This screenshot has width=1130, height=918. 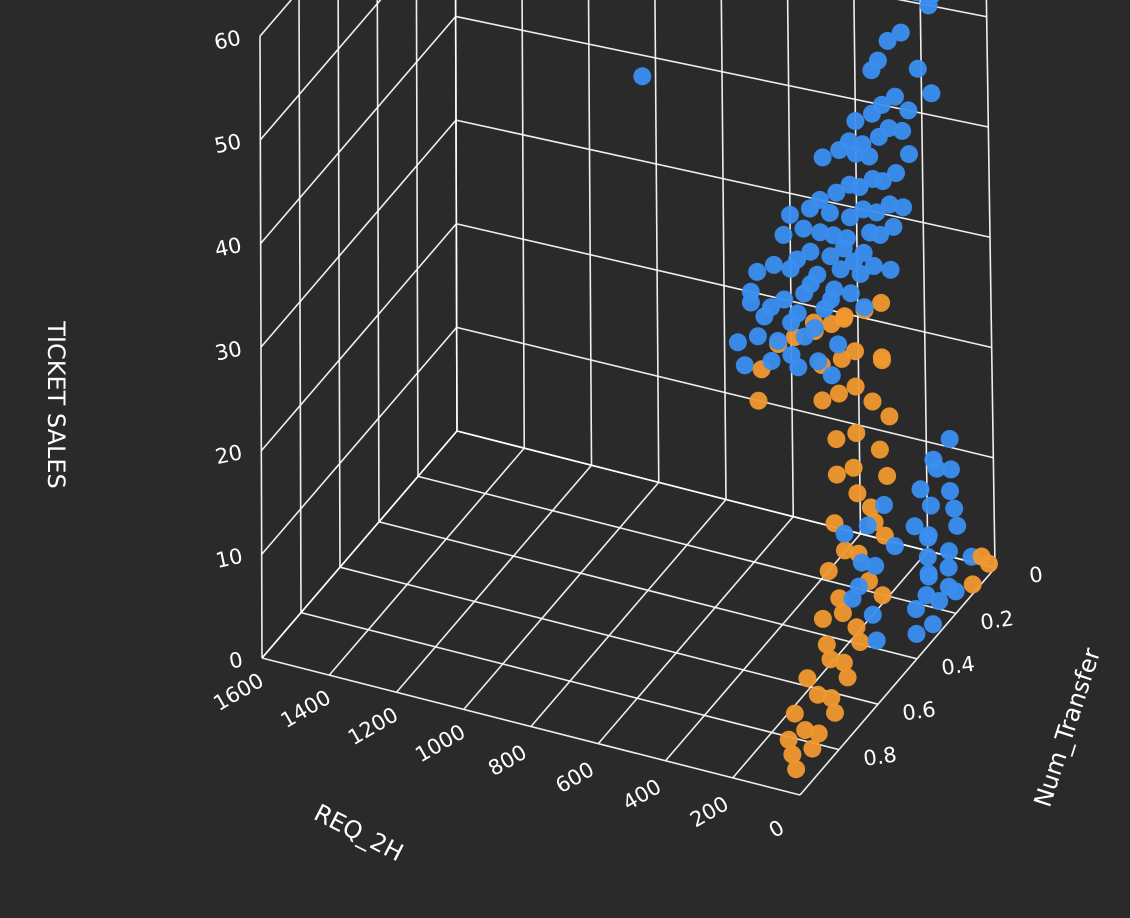 I want to click on z-tick-label: 10, so click(x=229, y=558).